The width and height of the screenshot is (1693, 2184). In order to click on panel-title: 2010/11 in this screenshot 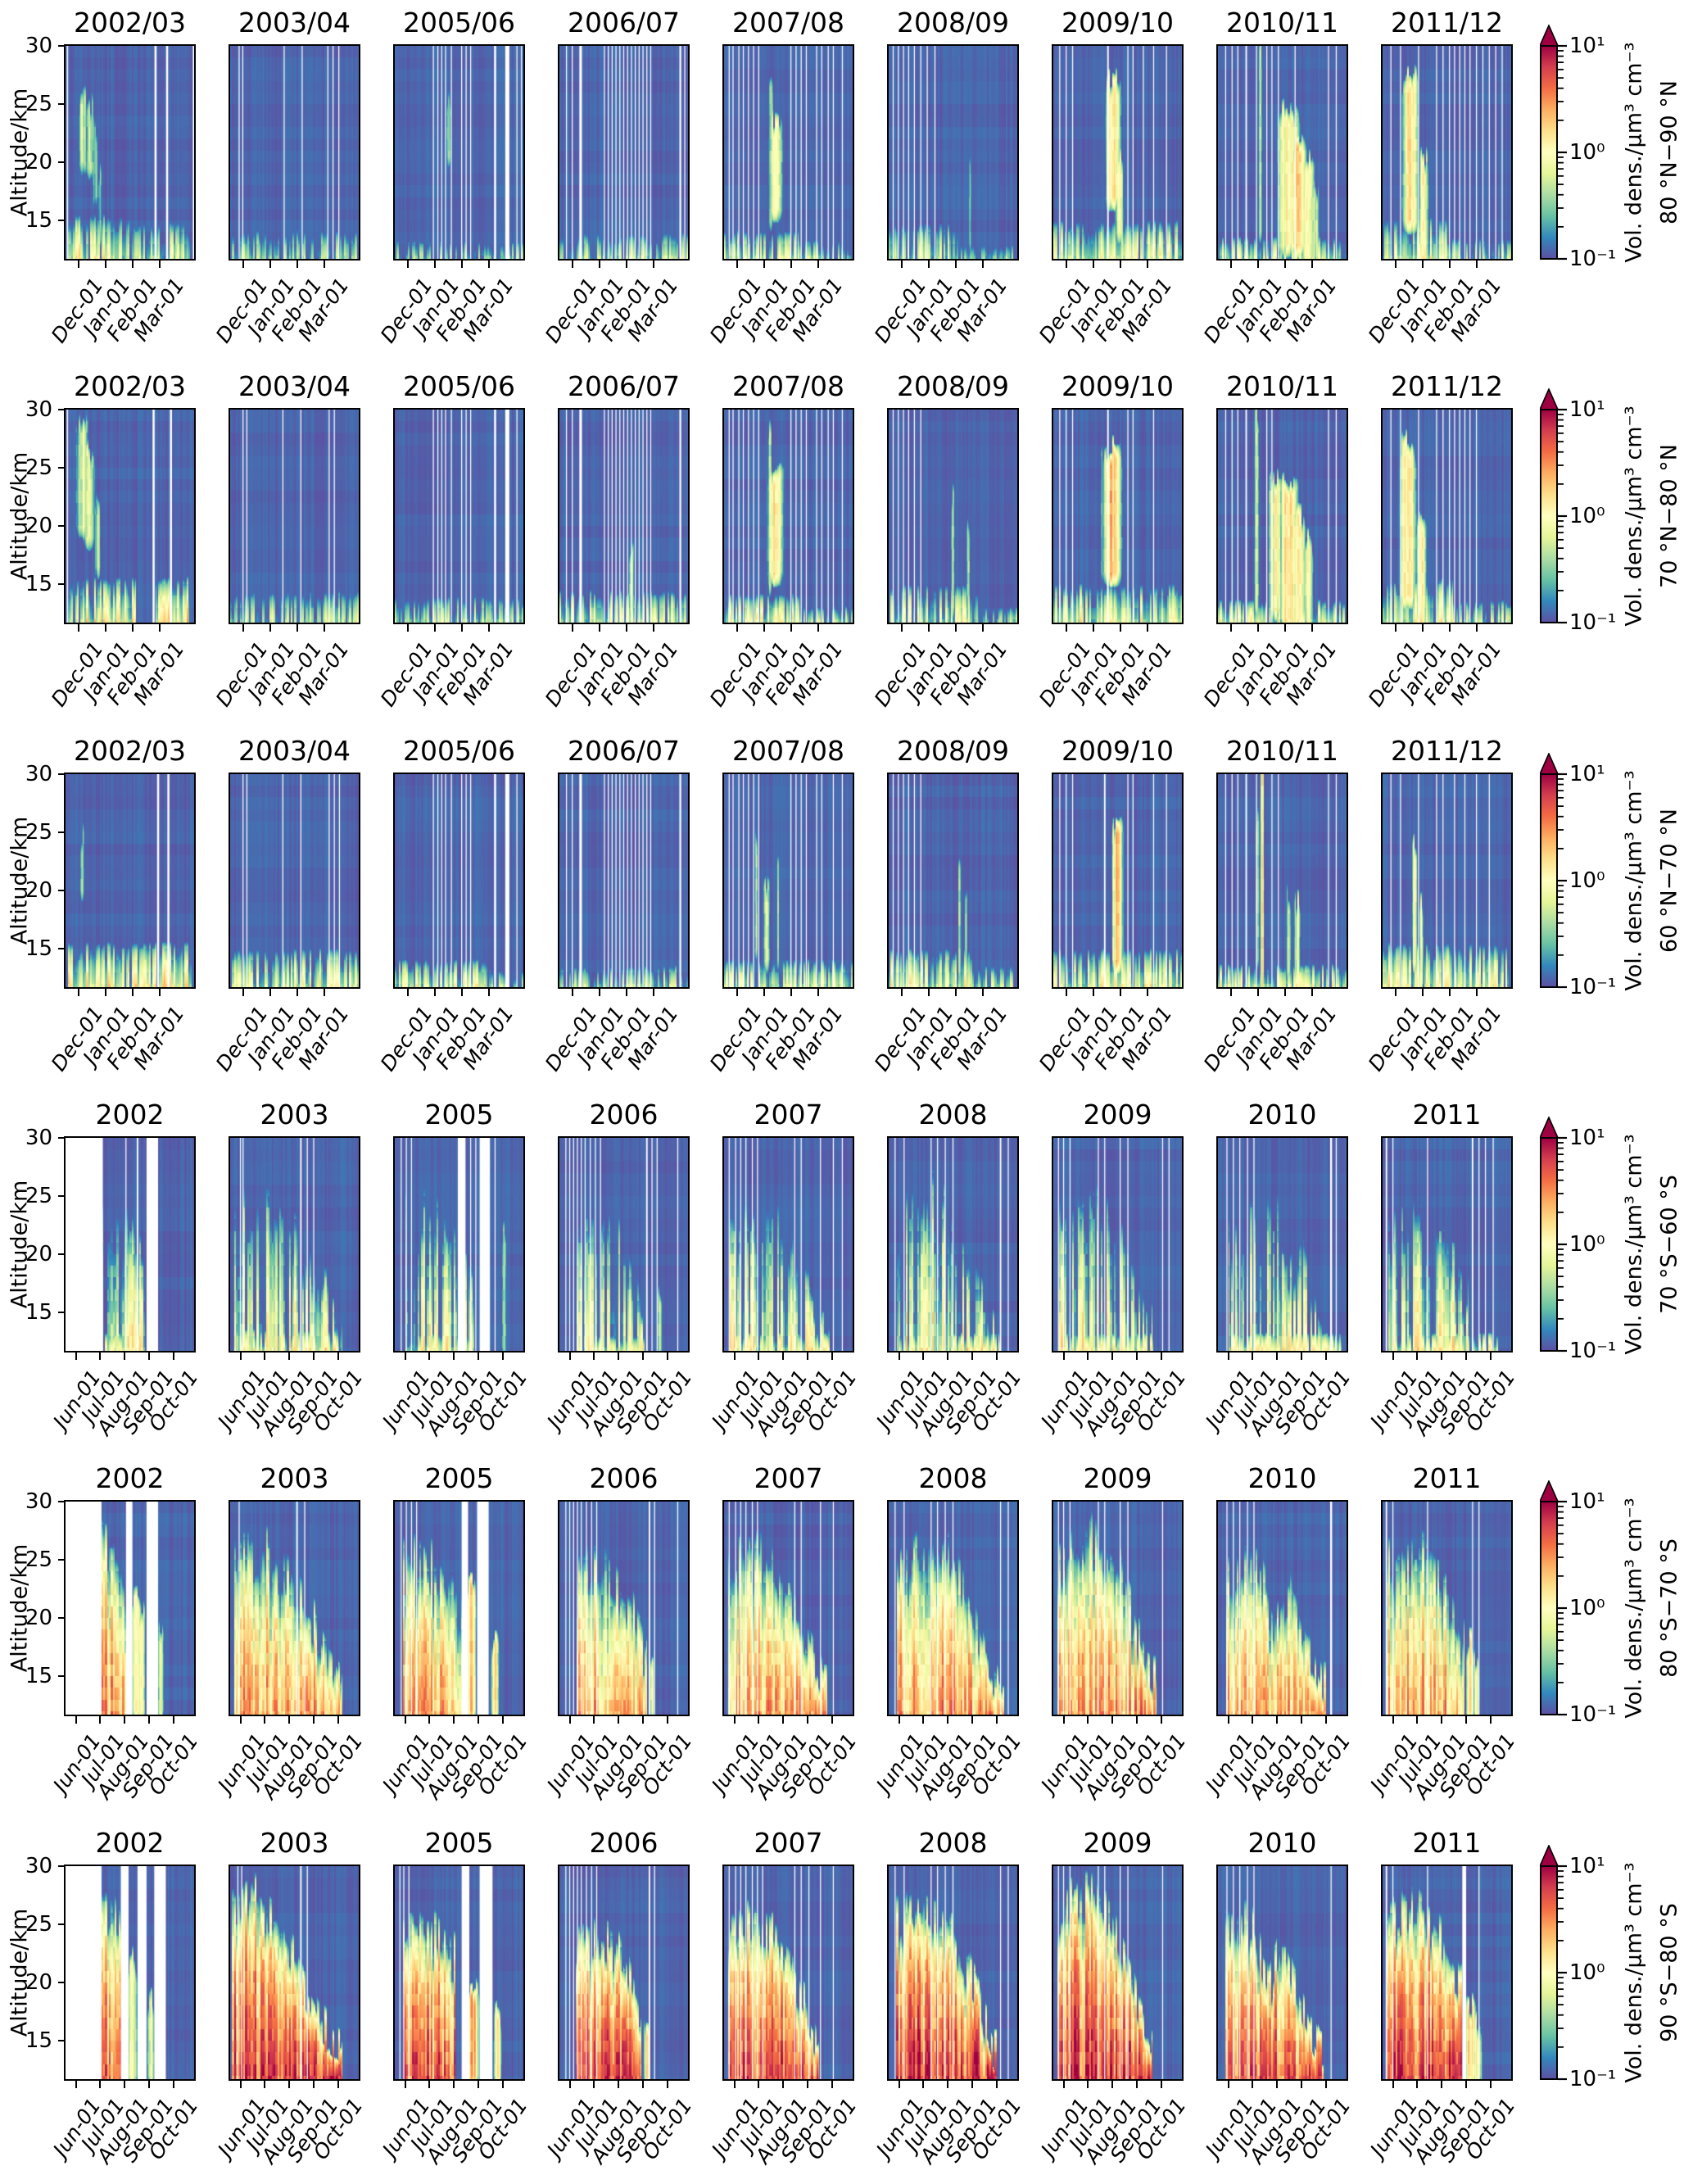, I will do `click(1282, 386)`.